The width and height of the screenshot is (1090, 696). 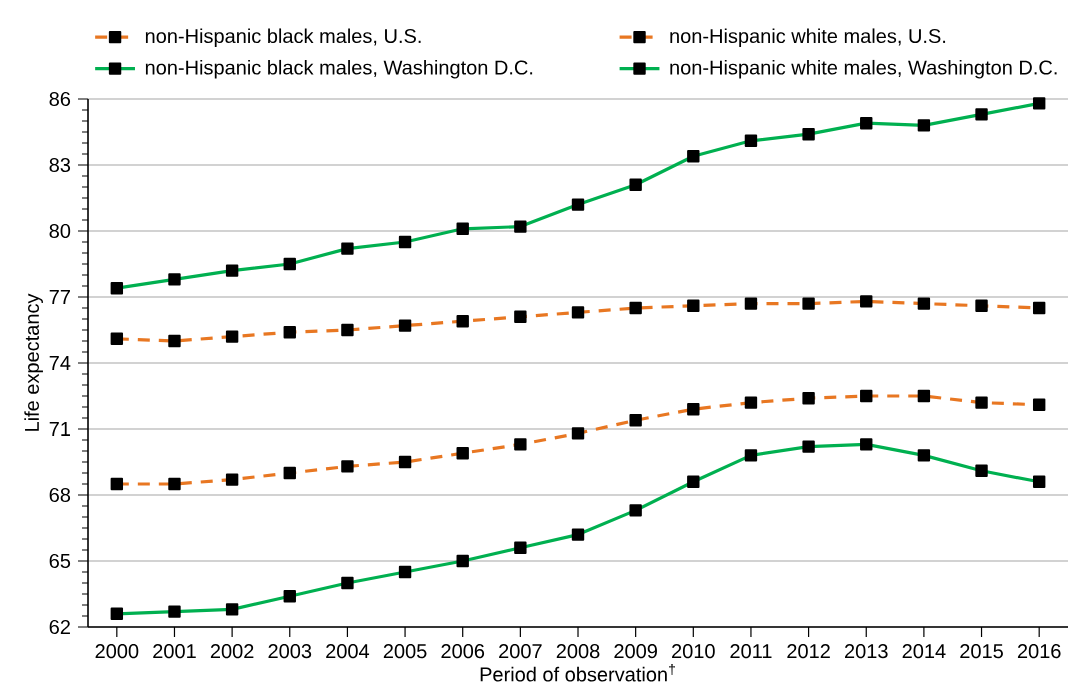 I want to click on x-tick-label: 2010, so click(x=693, y=651).